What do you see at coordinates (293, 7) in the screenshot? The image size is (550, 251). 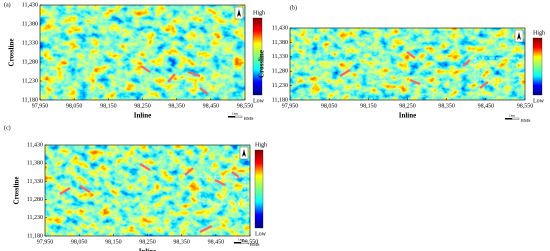 I see `panel-label: (b)` at bounding box center [293, 7].